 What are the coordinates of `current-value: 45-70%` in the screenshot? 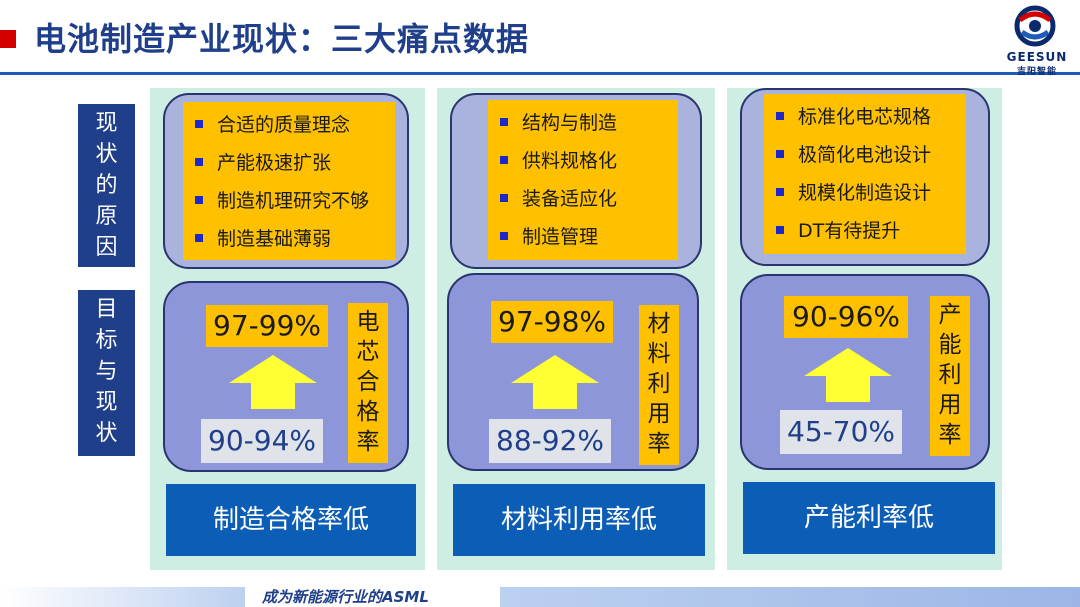 It's located at (841, 432).